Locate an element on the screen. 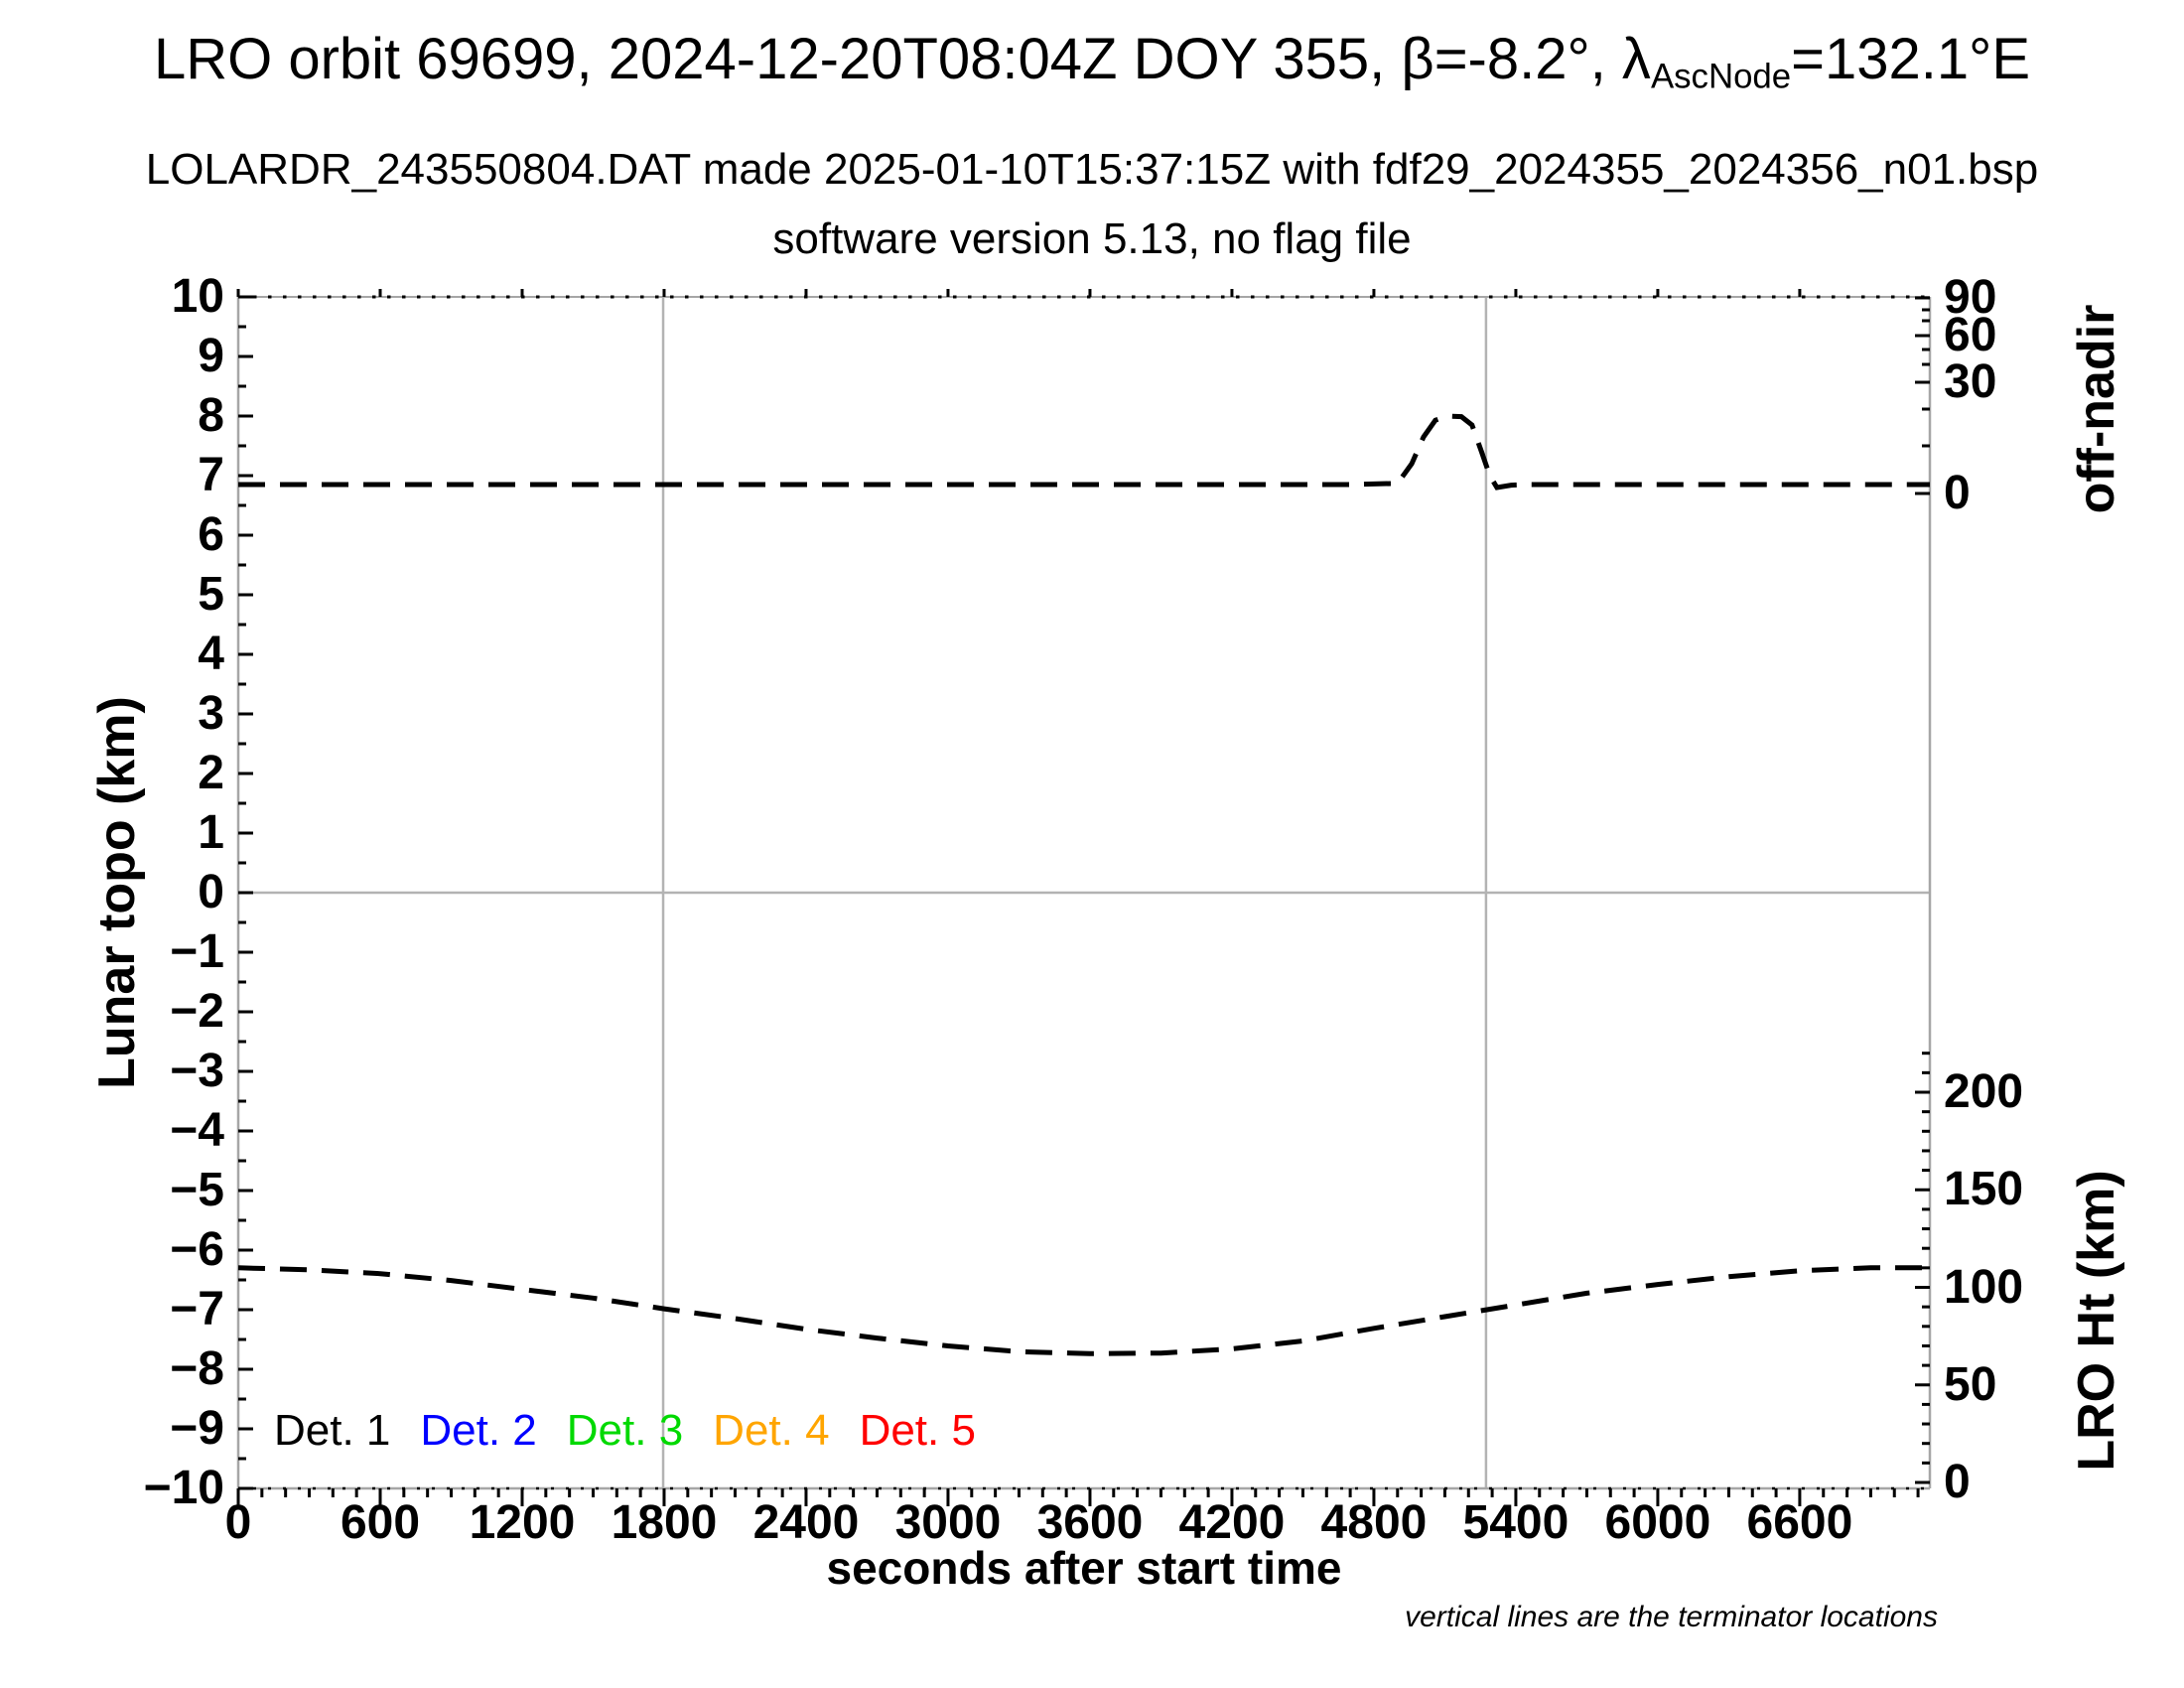  topo-tick-label: 8 is located at coordinates (211, 415).